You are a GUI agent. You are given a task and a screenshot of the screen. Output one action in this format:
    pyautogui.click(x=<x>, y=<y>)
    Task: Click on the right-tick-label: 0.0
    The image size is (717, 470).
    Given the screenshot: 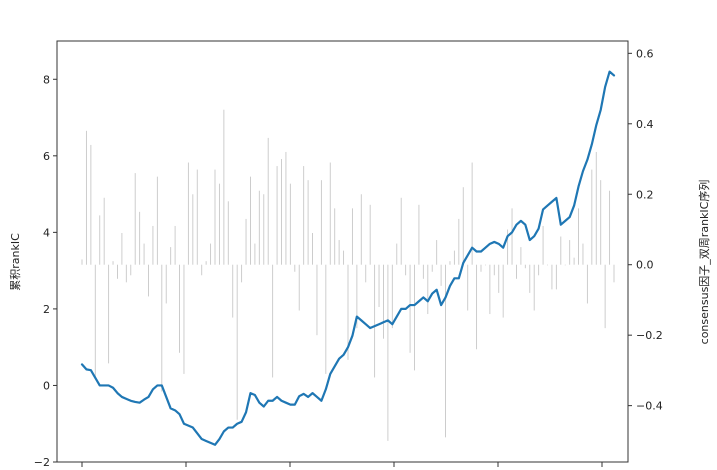 What is the action you would take?
    pyautogui.click(x=645, y=265)
    